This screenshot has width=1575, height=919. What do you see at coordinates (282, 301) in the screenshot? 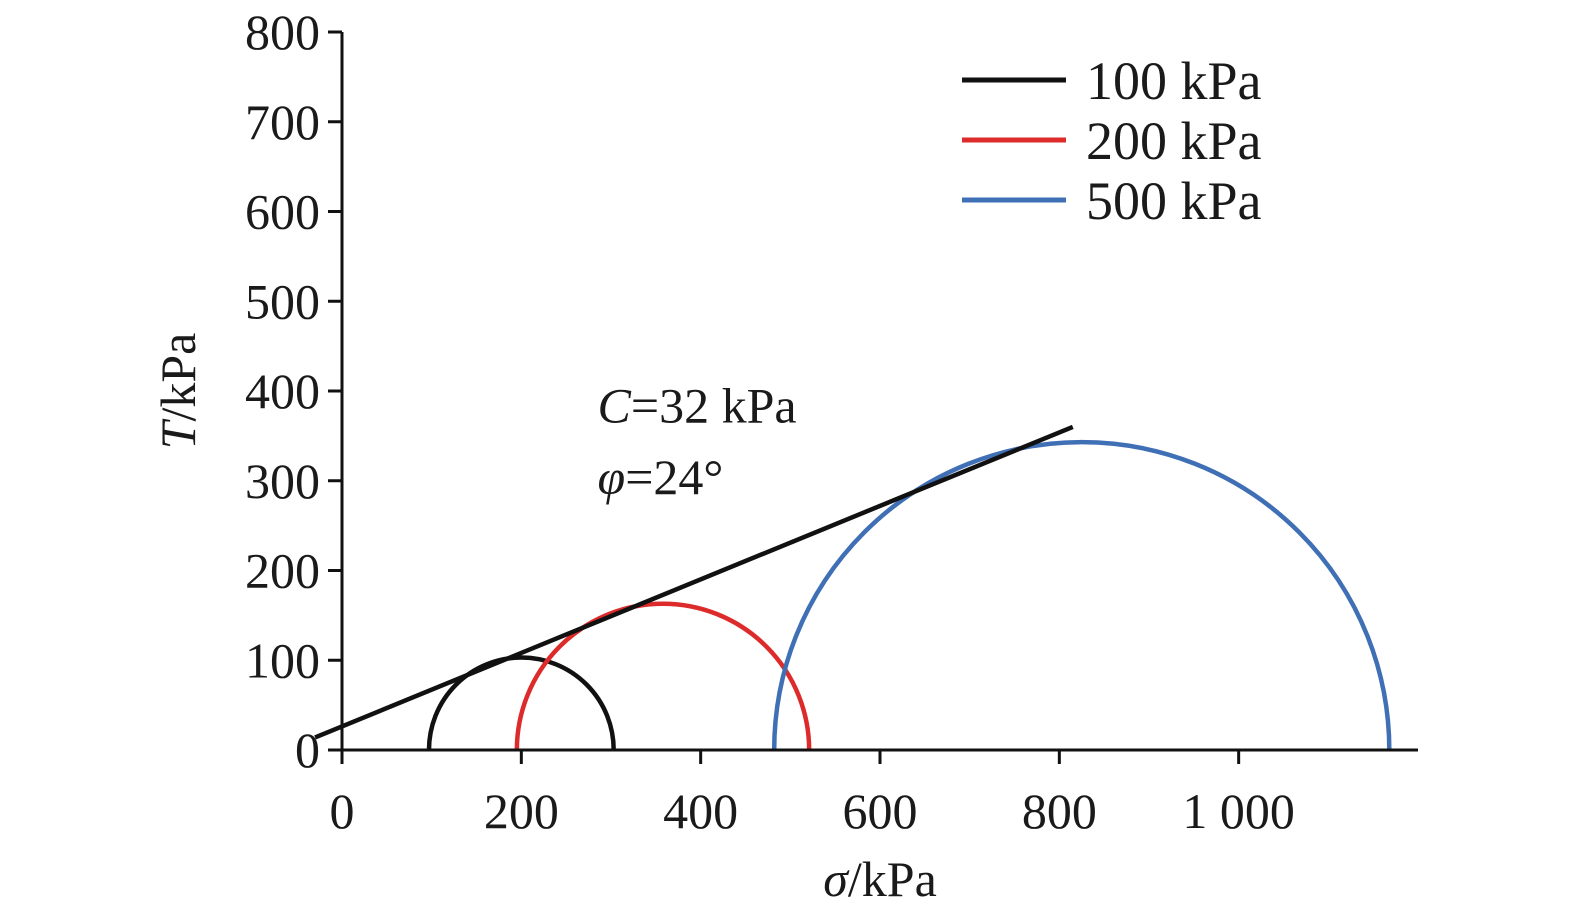
I see `y-tick-label: 500` at bounding box center [282, 301].